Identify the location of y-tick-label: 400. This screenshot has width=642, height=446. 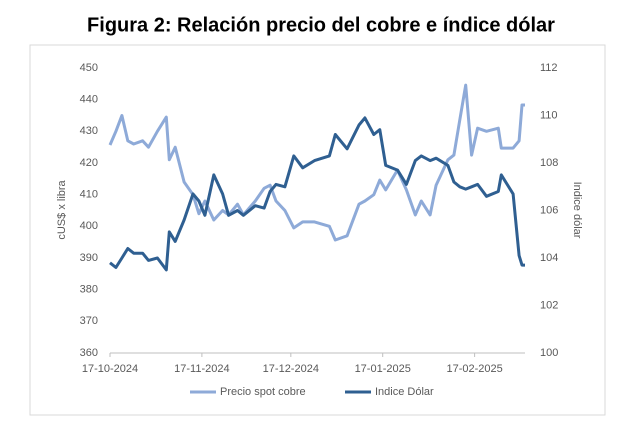
(89, 226).